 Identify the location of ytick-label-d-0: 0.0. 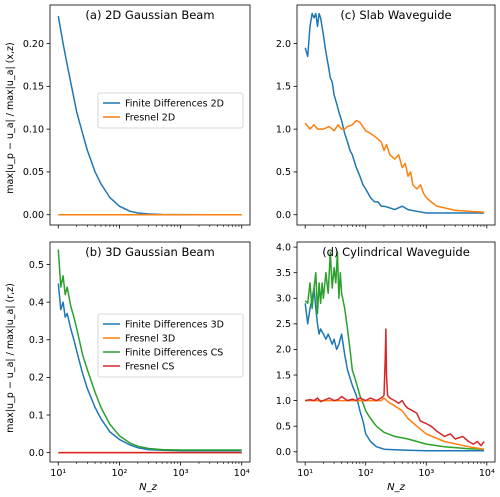
(283, 452).